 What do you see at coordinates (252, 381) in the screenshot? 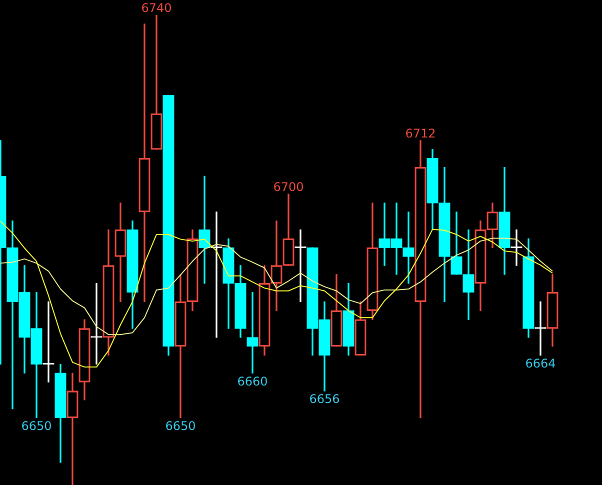
I see `annotation: 6660` at bounding box center [252, 381].